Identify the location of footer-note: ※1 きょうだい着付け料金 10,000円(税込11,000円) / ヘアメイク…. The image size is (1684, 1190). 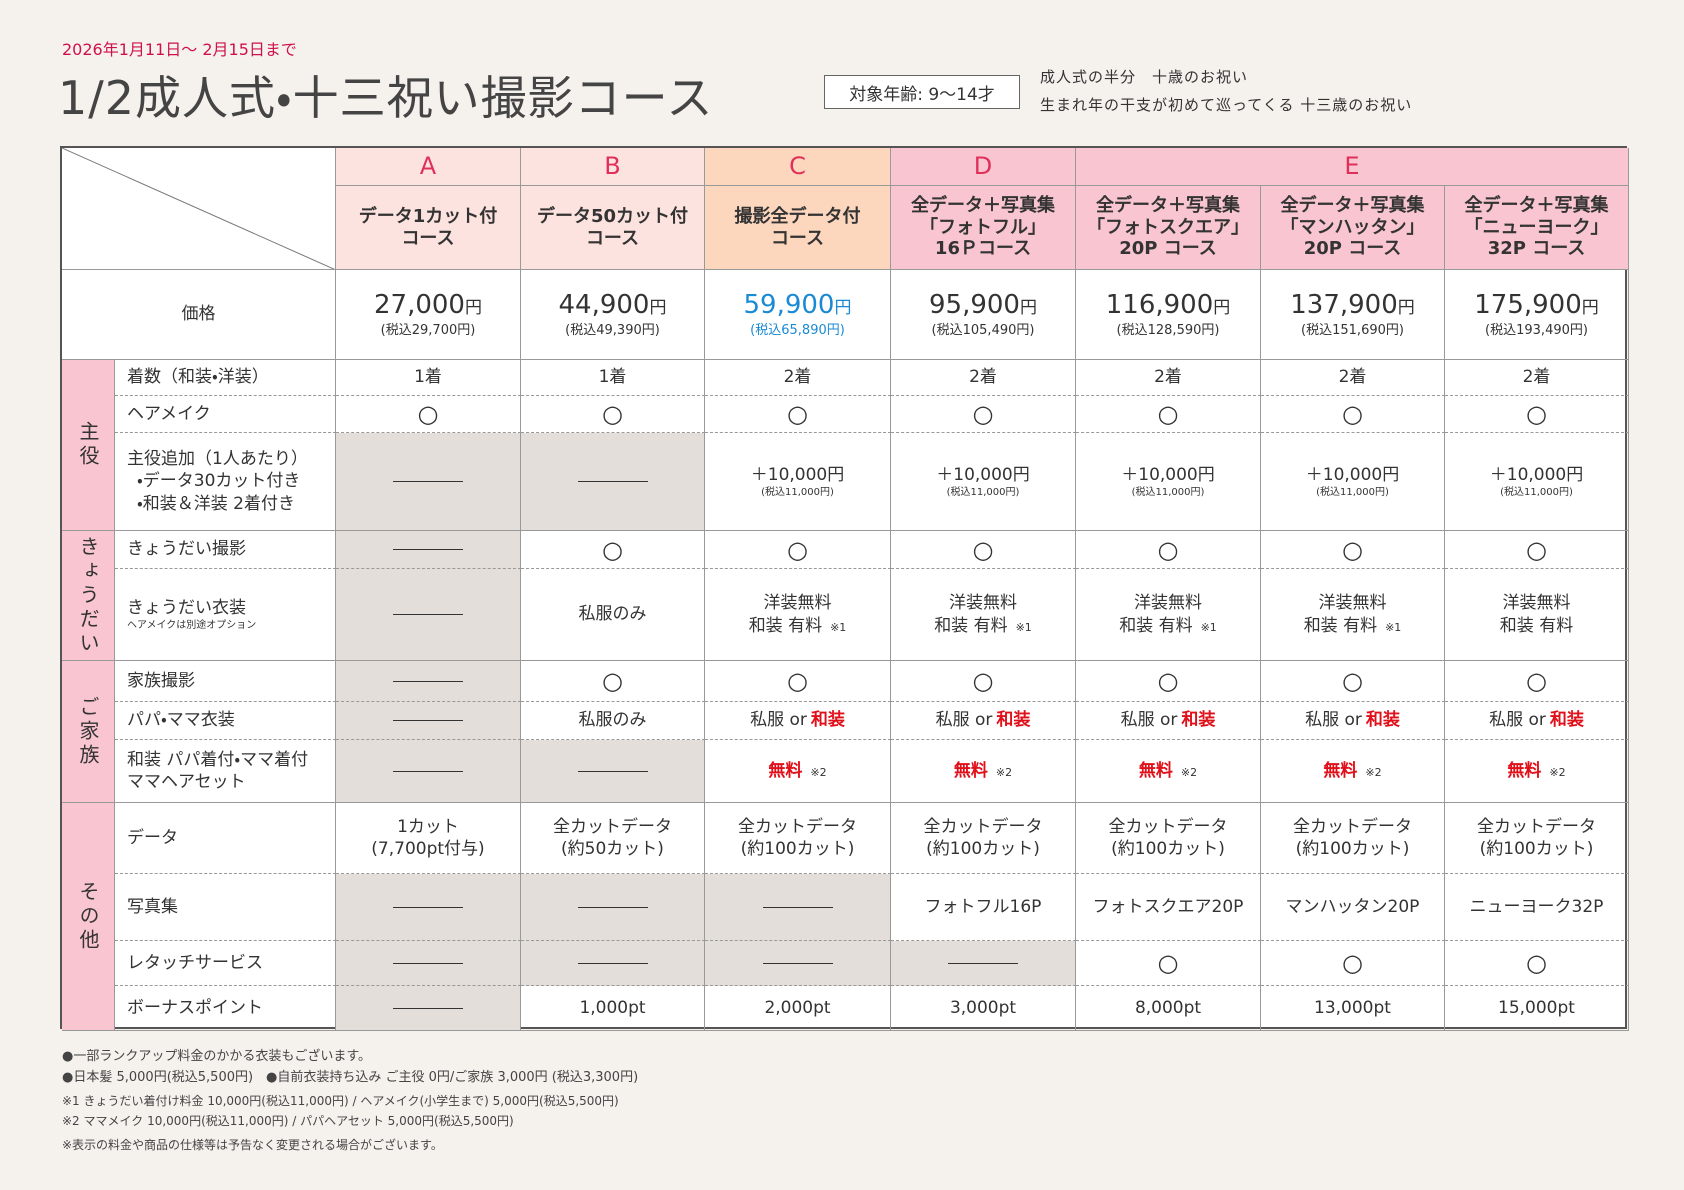
(340, 1101).